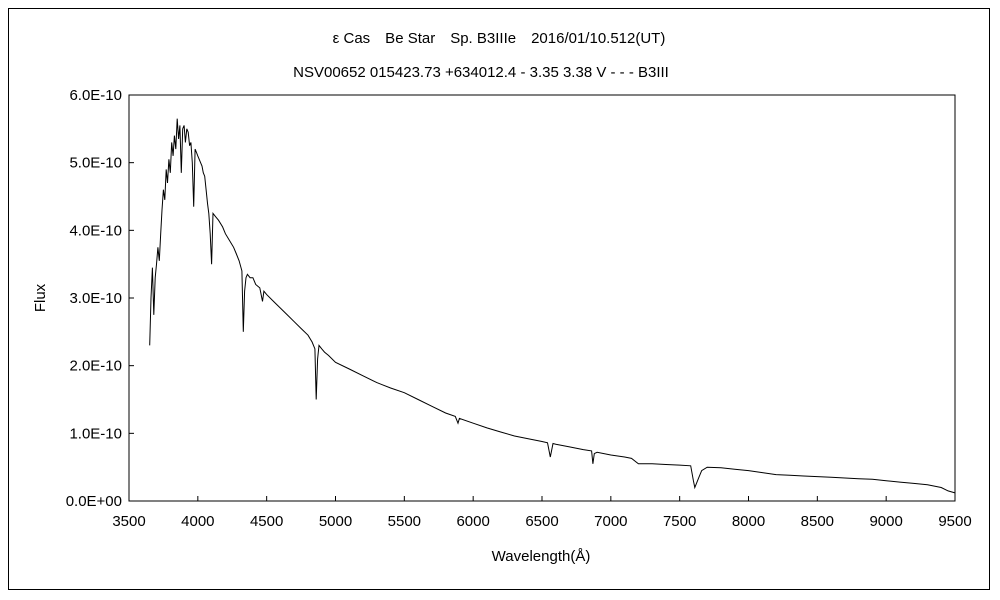 This screenshot has height=600, width=1000. What do you see at coordinates (954, 521) in the screenshot?
I see `x-tick-label: 9500` at bounding box center [954, 521].